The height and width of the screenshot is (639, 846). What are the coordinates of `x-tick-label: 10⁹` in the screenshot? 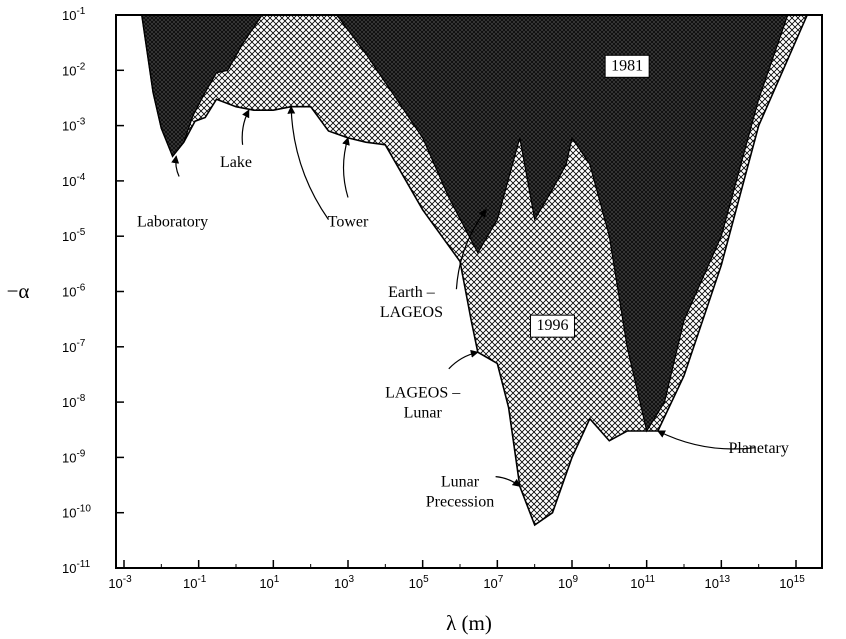 It's located at (568, 582).